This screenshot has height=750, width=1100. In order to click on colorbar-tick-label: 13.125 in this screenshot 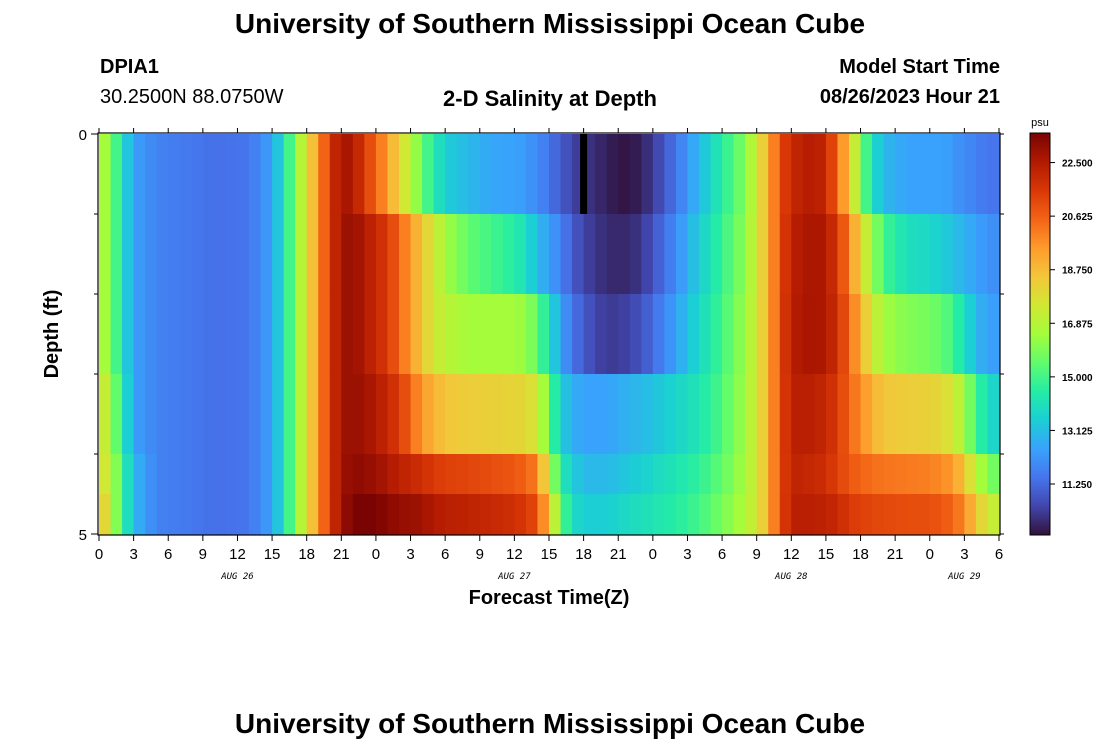, I will do `click(1077, 431)`.